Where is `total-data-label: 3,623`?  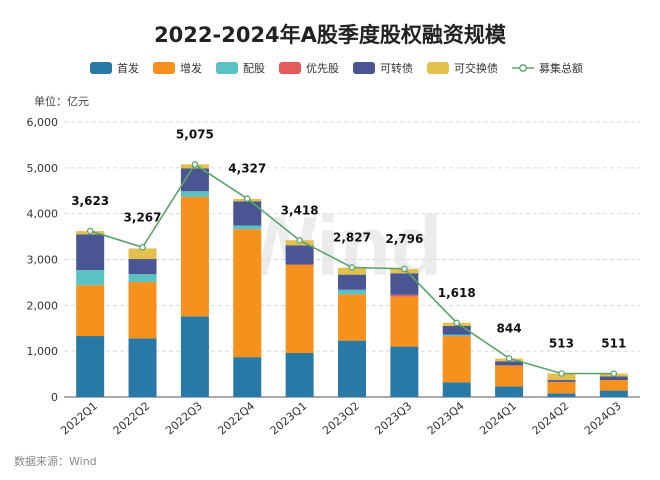
total-data-label: 3,623 is located at coordinates (90, 201).